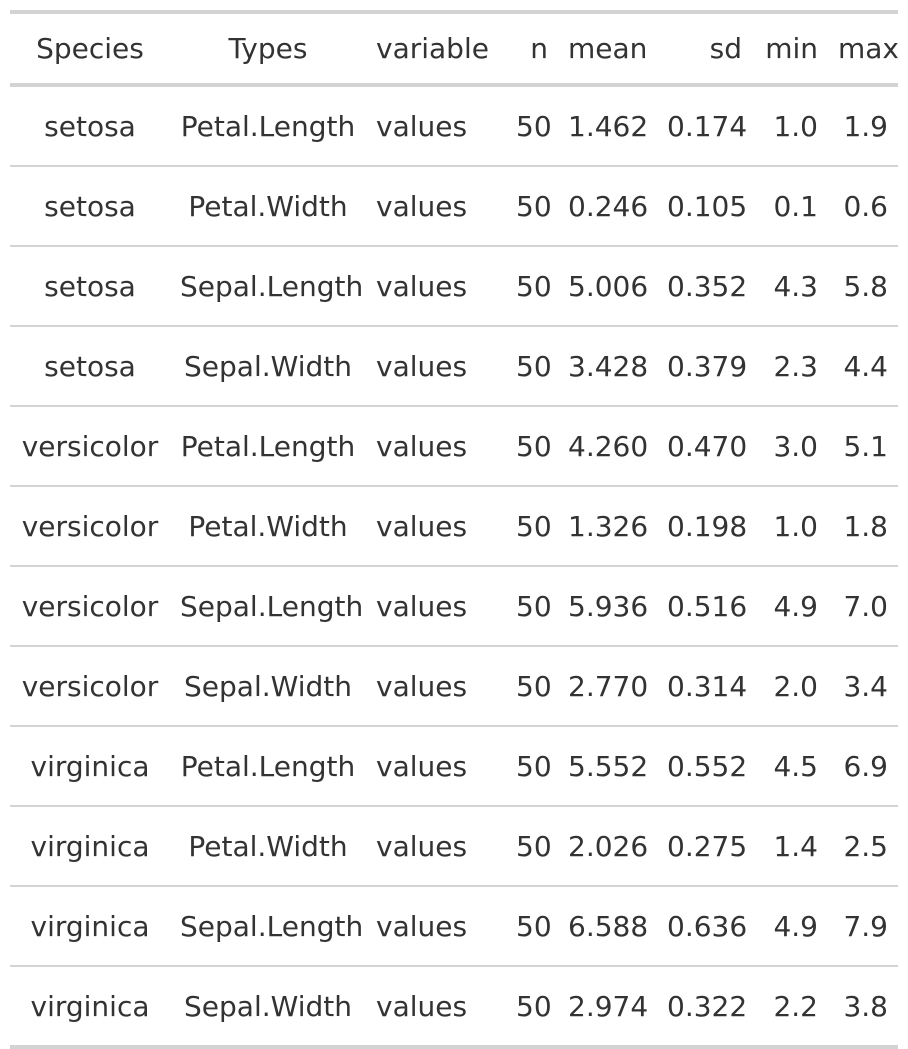 The width and height of the screenshot is (908, 1049). What do you see at coordinates (607, 445) in the screenshot?
I see `cell-mean: 4.260` at bounding box center [607, 445].